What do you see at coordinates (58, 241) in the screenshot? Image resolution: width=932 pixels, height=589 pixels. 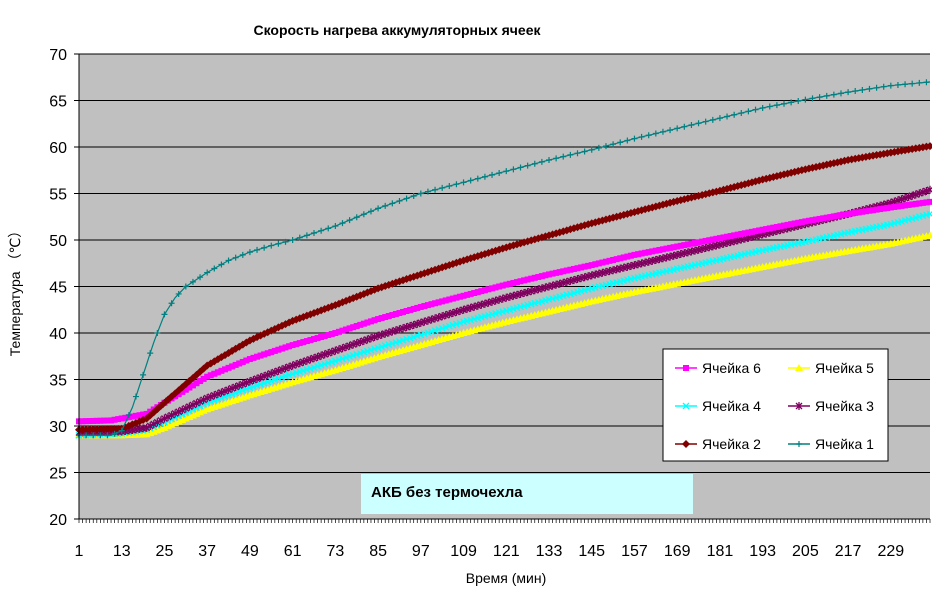 I see `y-tick-label: 50` at bounding box center [58, 241].